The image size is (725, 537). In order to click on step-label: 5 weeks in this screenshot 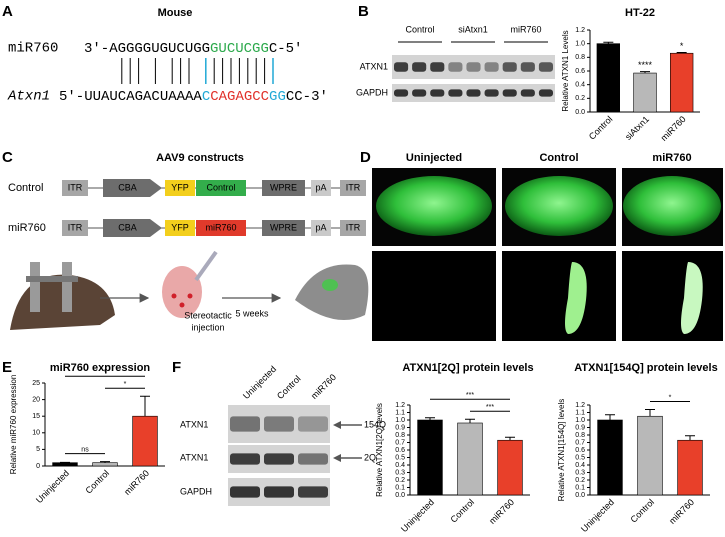, I will do `click(252, 313)`.